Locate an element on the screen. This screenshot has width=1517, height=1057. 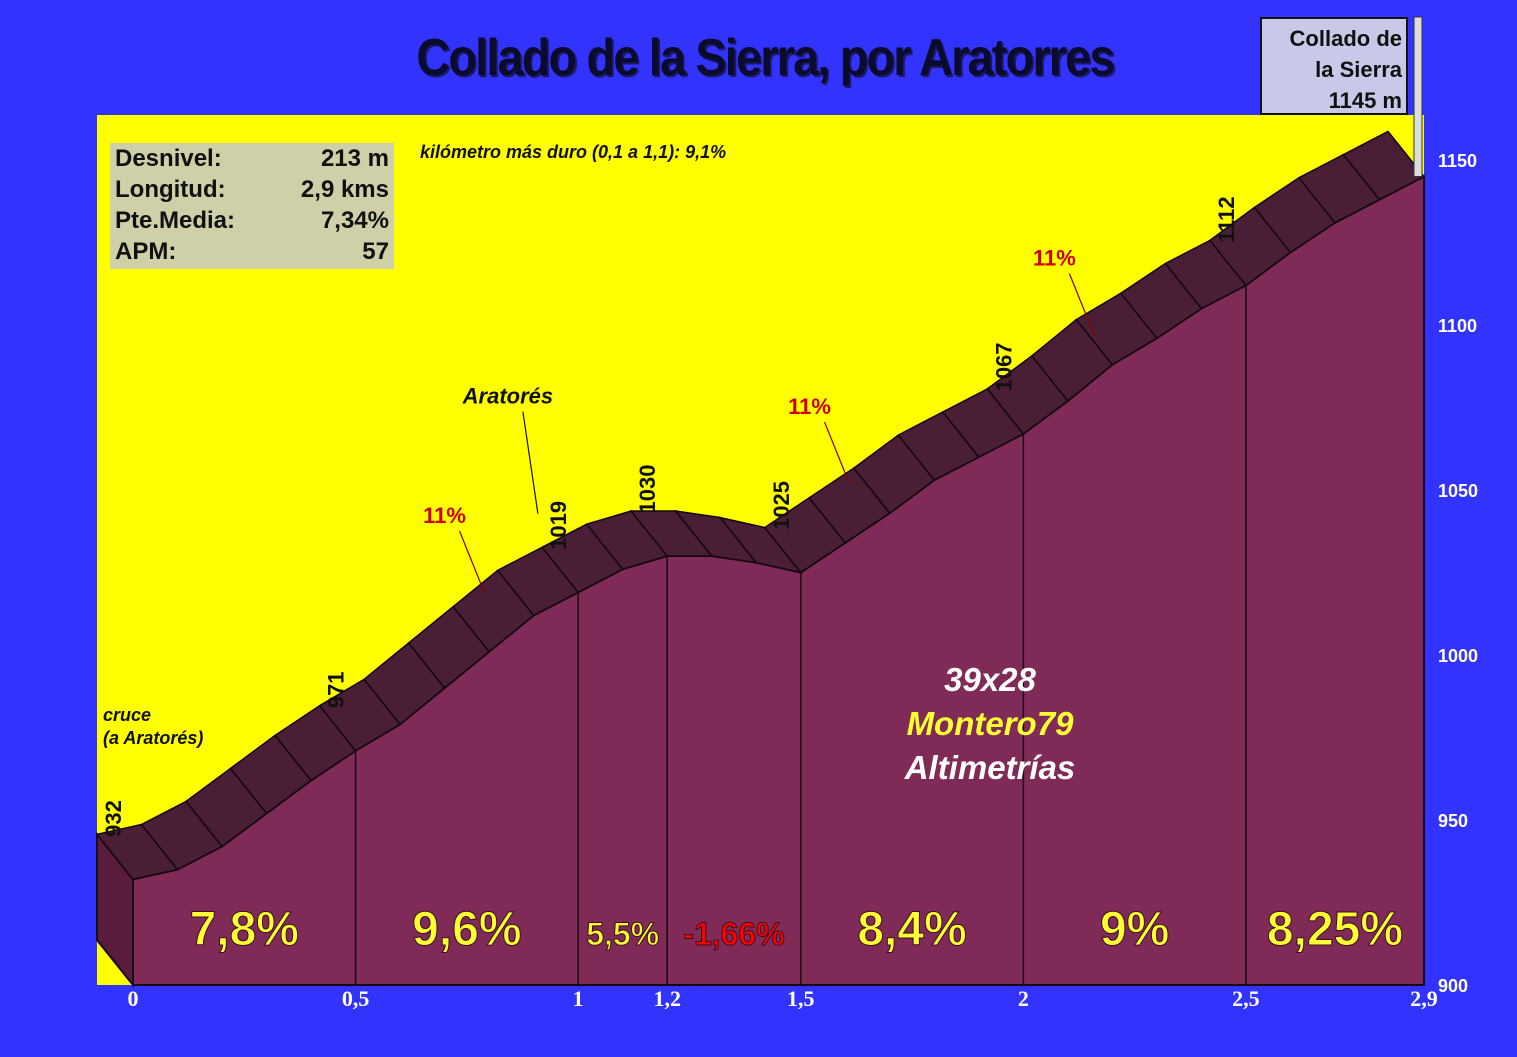
stat-label: Pte.Media: is located at coordinates (175, 220).